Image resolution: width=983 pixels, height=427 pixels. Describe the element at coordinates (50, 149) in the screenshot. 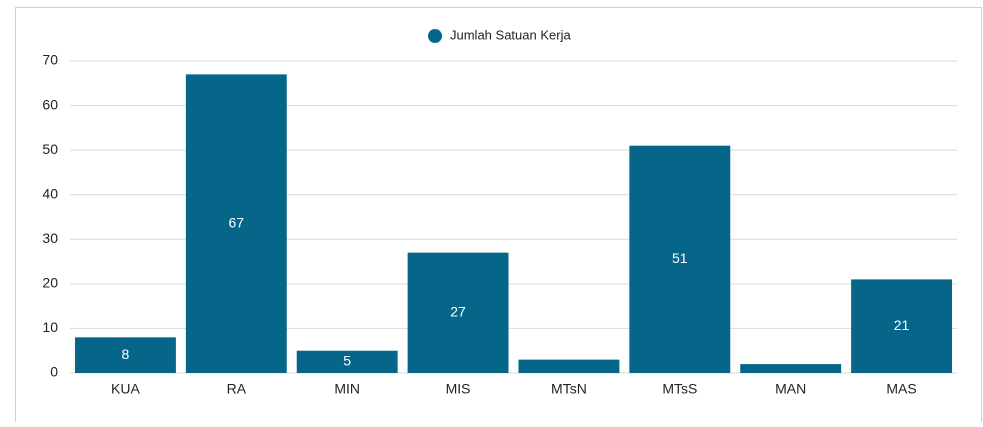

I see `y-tick-label: 50` at that location.